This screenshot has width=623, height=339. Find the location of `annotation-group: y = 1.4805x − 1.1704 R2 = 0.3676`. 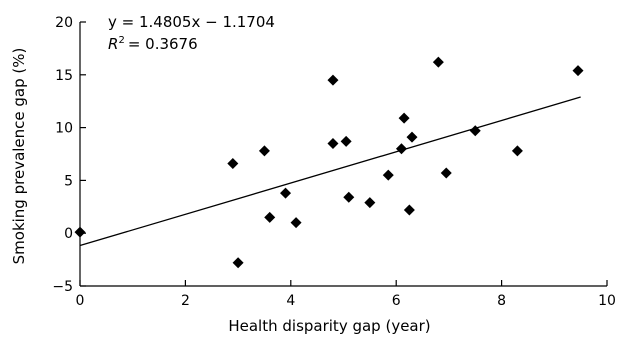

annotation-group: y = 1.4805x − 1.1704 R2 = 0.3676 is located at coordinates (191, 33).